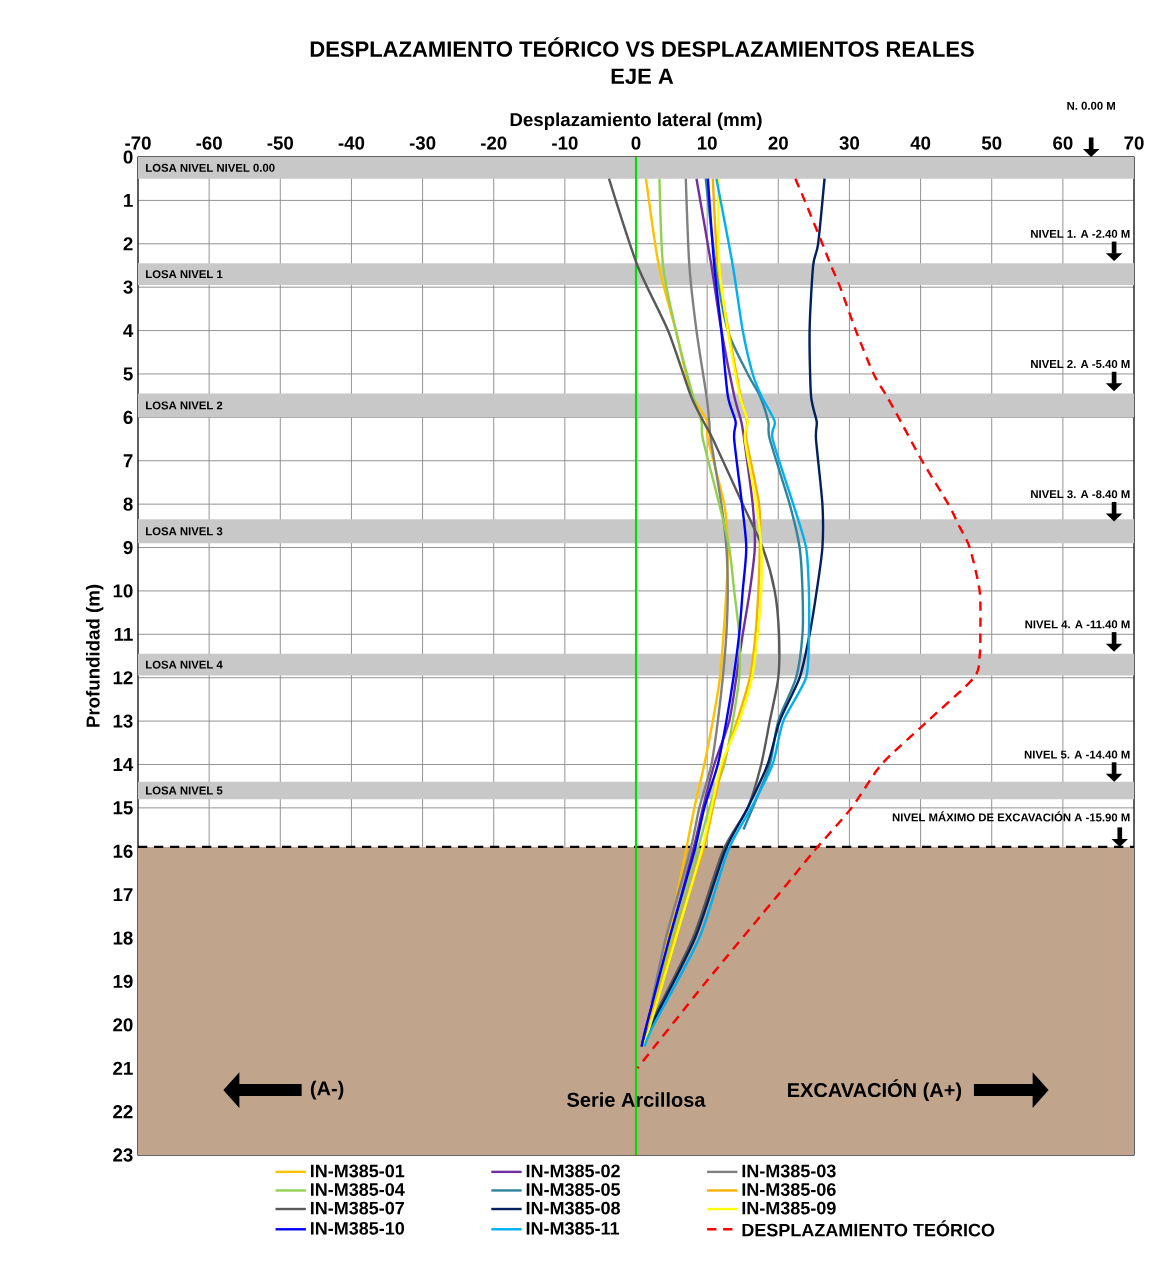  Describe the element at coordinates (573, 1228) in the screenshot. I see `legend-label: IN-M385-11` at that location.